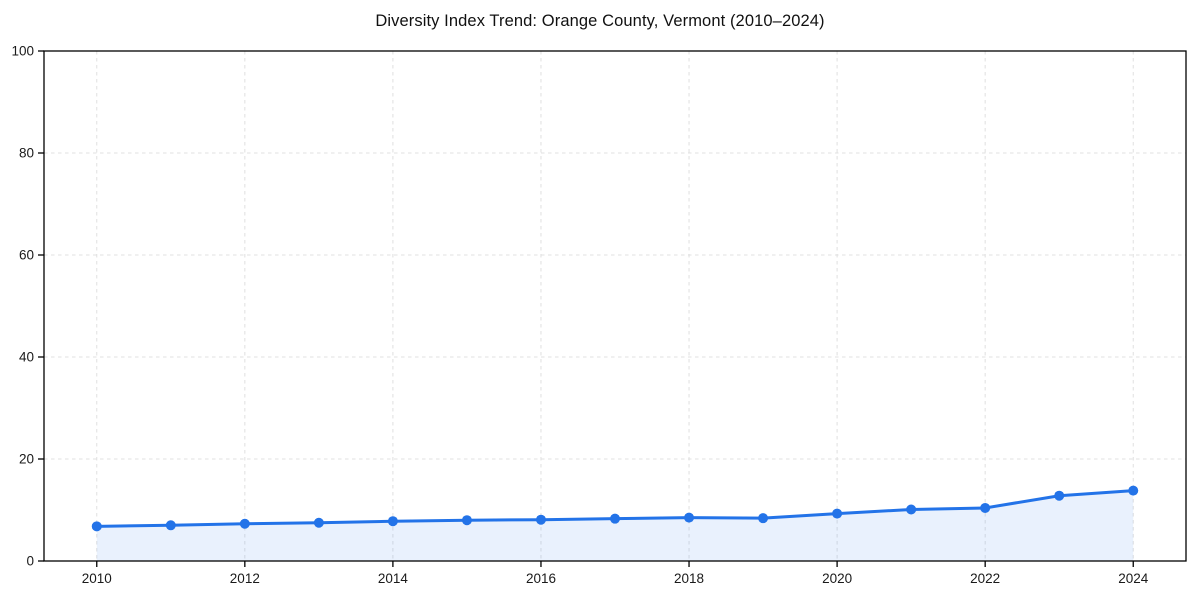 The image size is (1200, 600). I want to click on y-tick-label: 60, so click(26, 255).